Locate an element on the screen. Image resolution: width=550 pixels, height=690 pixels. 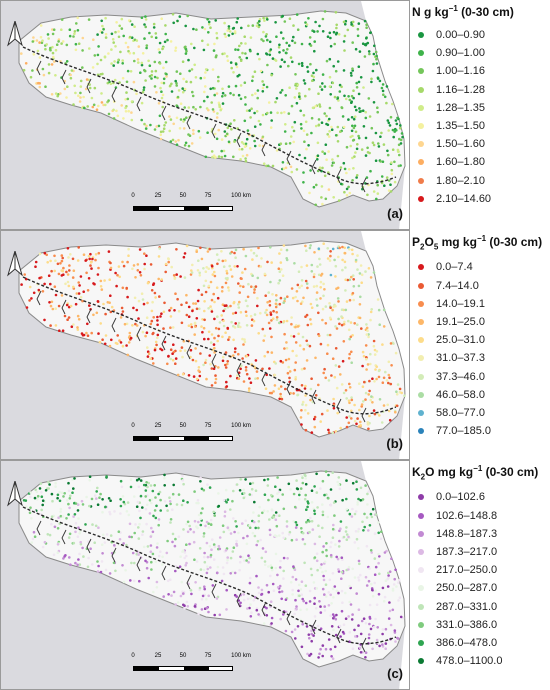
legend-item: 19.1–25.0 is located at coordinates (481, 322).